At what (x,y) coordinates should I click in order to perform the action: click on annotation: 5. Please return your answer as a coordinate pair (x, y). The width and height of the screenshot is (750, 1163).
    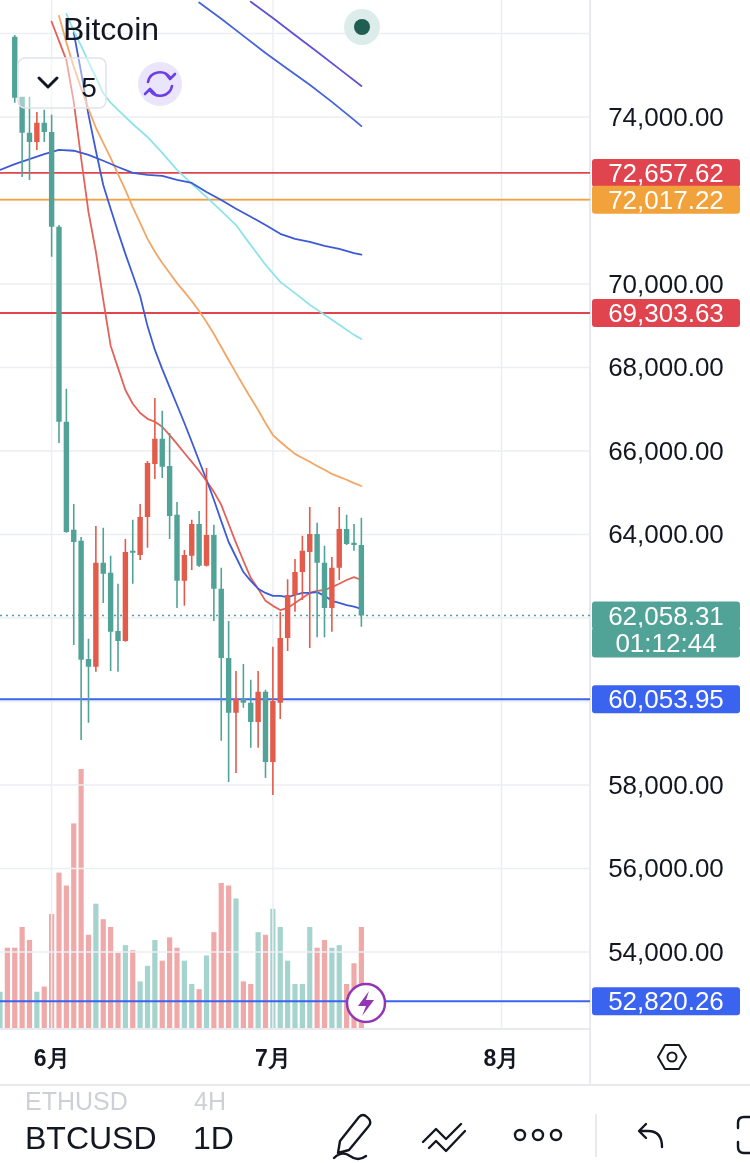
    Looking at the image, I should click on (89, 87).